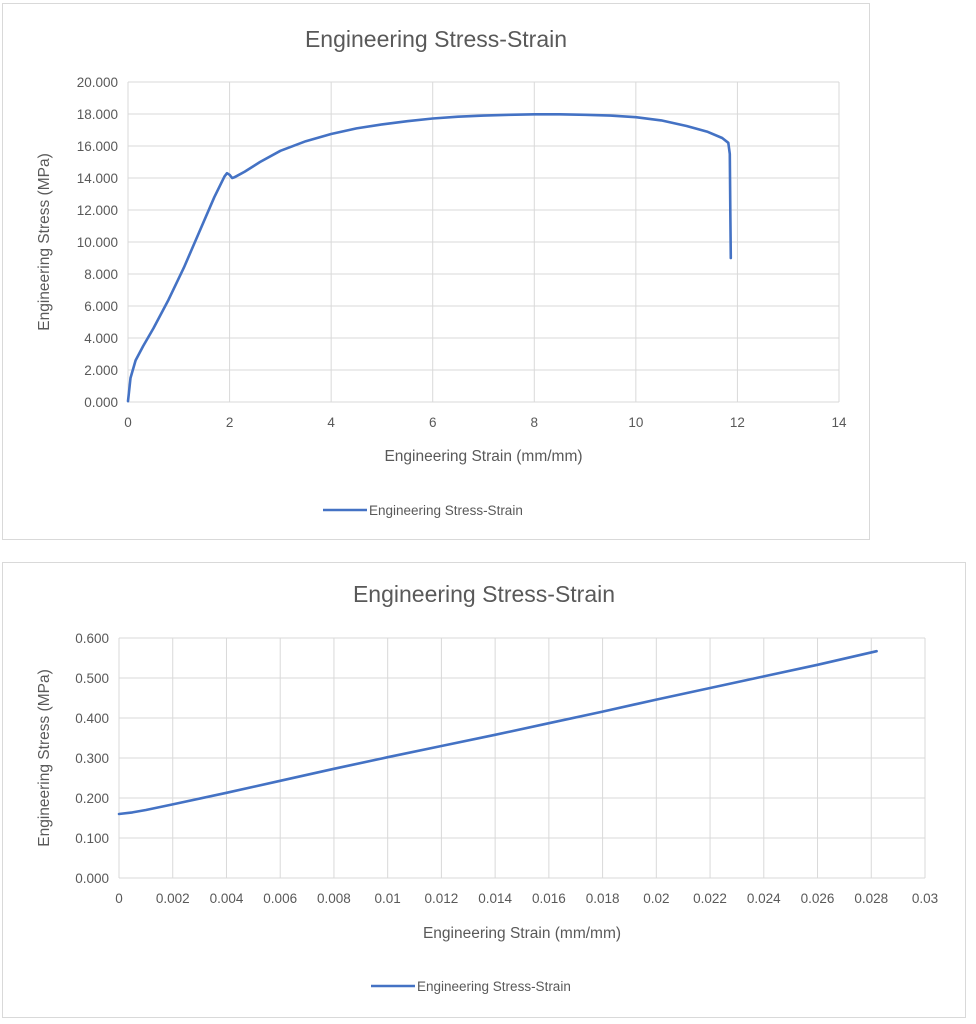  Describe the element at coordinates (603, 898) in the screenshot. I see `chart-2-x-tick-label: 0.018` at that location.